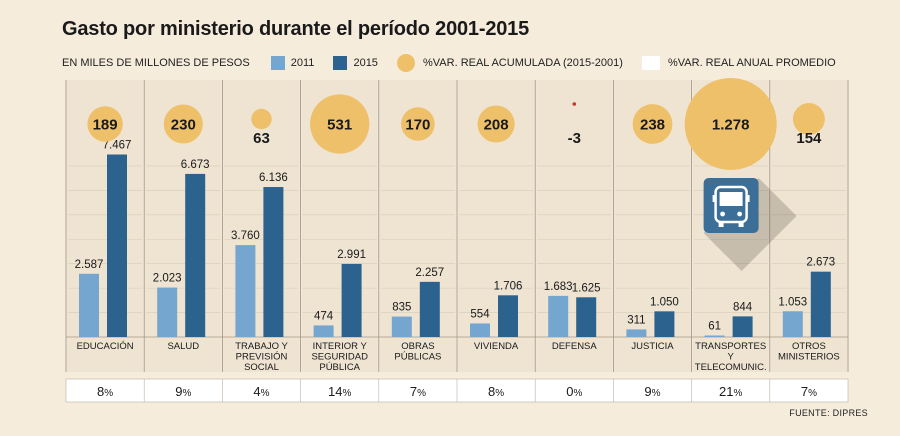 Image resolution: width=900 pixels, height=436 pixels. What do you see at coordinates (340, 346) in the screenshot?
I see `category-label: INTERIOR Y` at bounding box center [340, 346].